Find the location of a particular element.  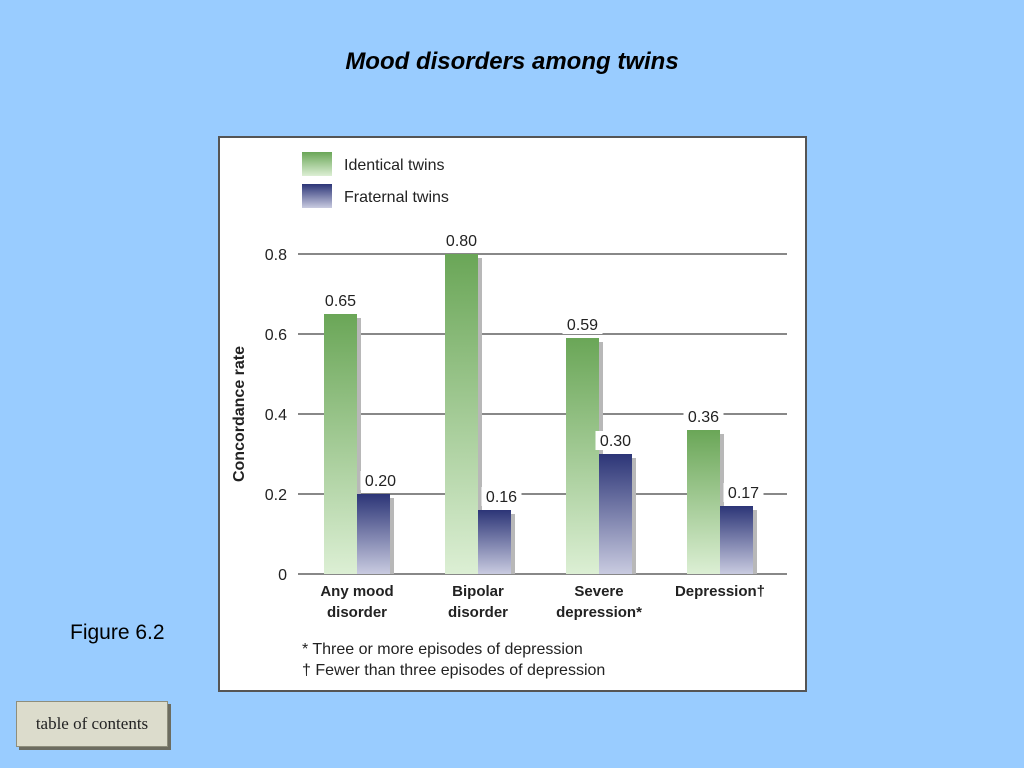

y-tick-label: 0.6 is located at coordinates (276, 335).